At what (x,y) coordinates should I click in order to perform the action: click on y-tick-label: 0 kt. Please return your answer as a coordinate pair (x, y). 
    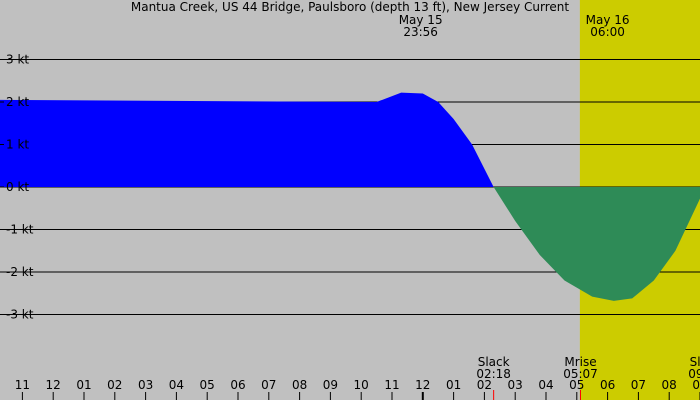
    Looking at the image, I should click on (17, 187).